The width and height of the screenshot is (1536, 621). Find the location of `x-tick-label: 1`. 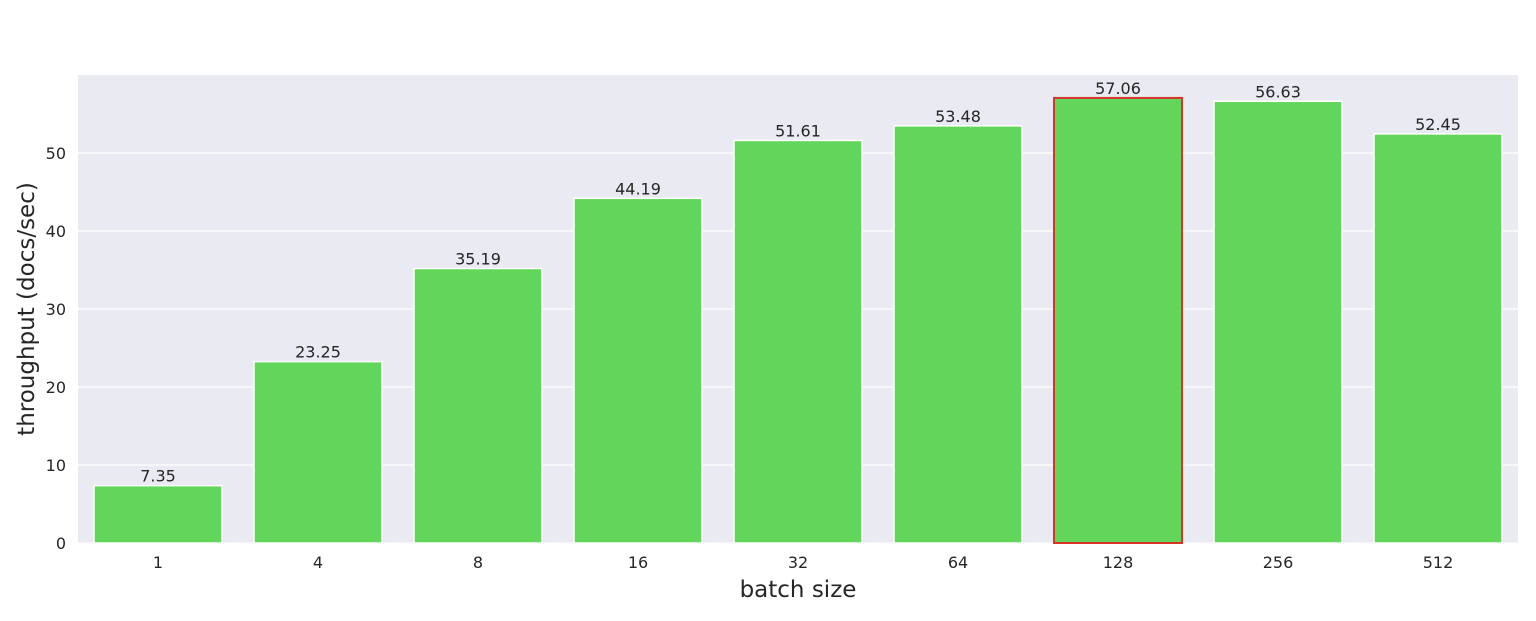

x-tick-label: 1 is located at coordinates (158, 562).